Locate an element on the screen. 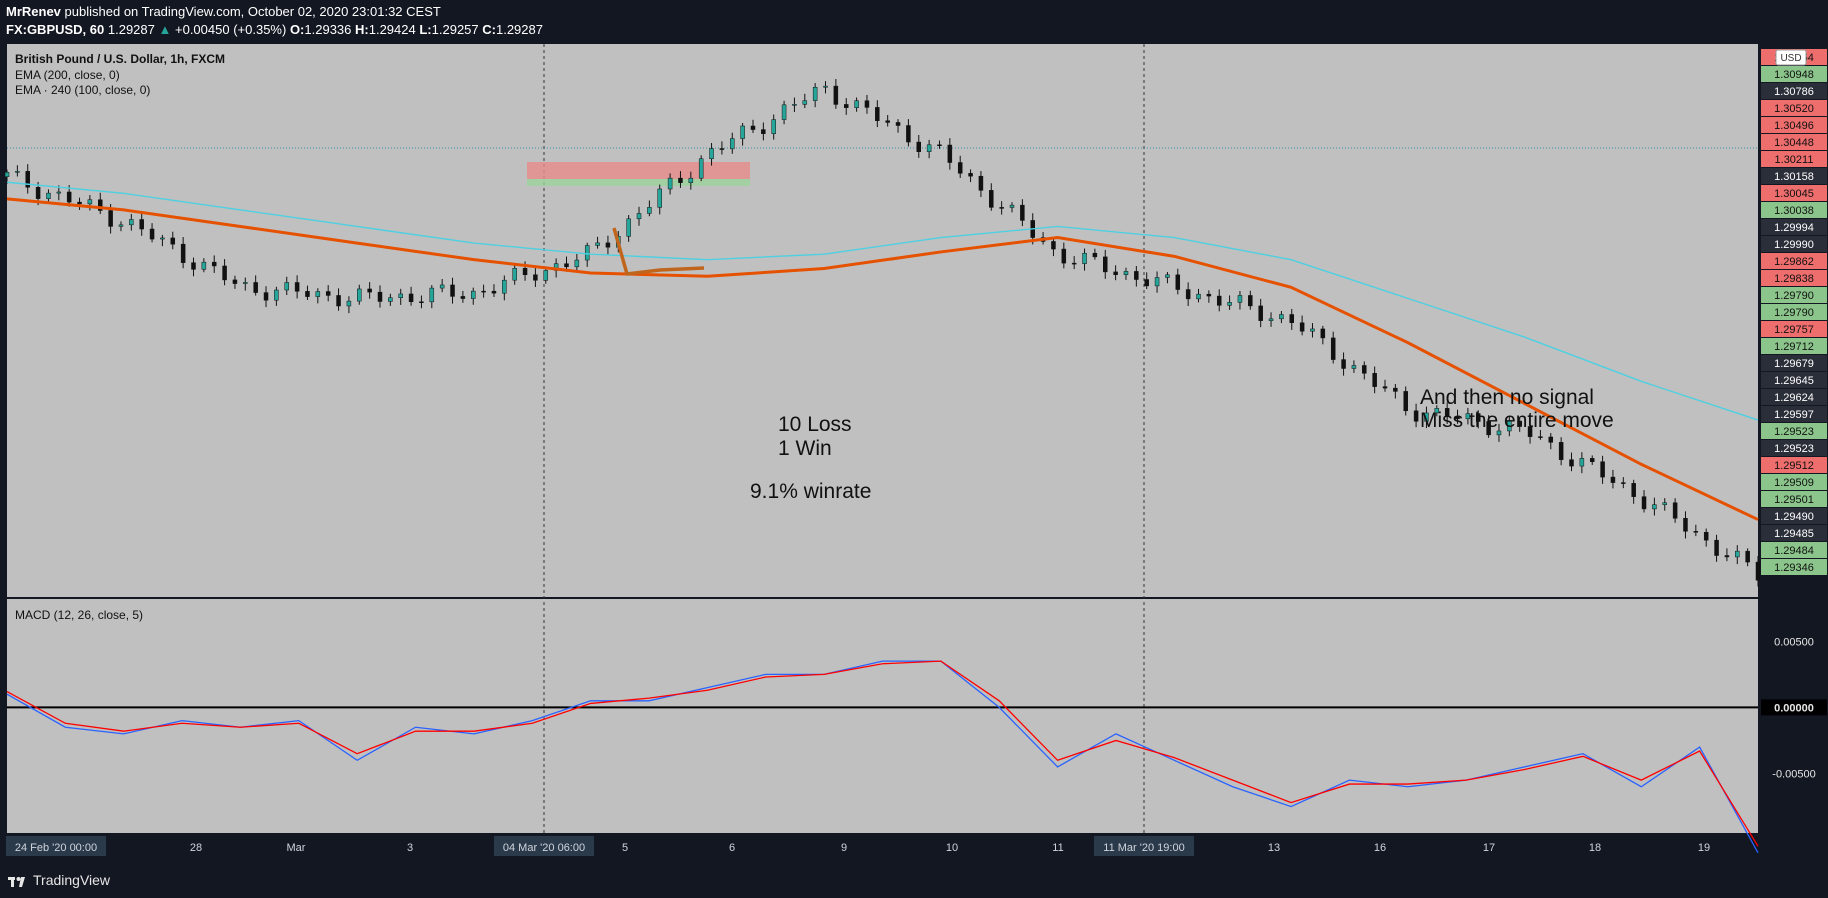 The image size is (1828, 898). time-axis-label: 28 is located at coordinates (196, 848).